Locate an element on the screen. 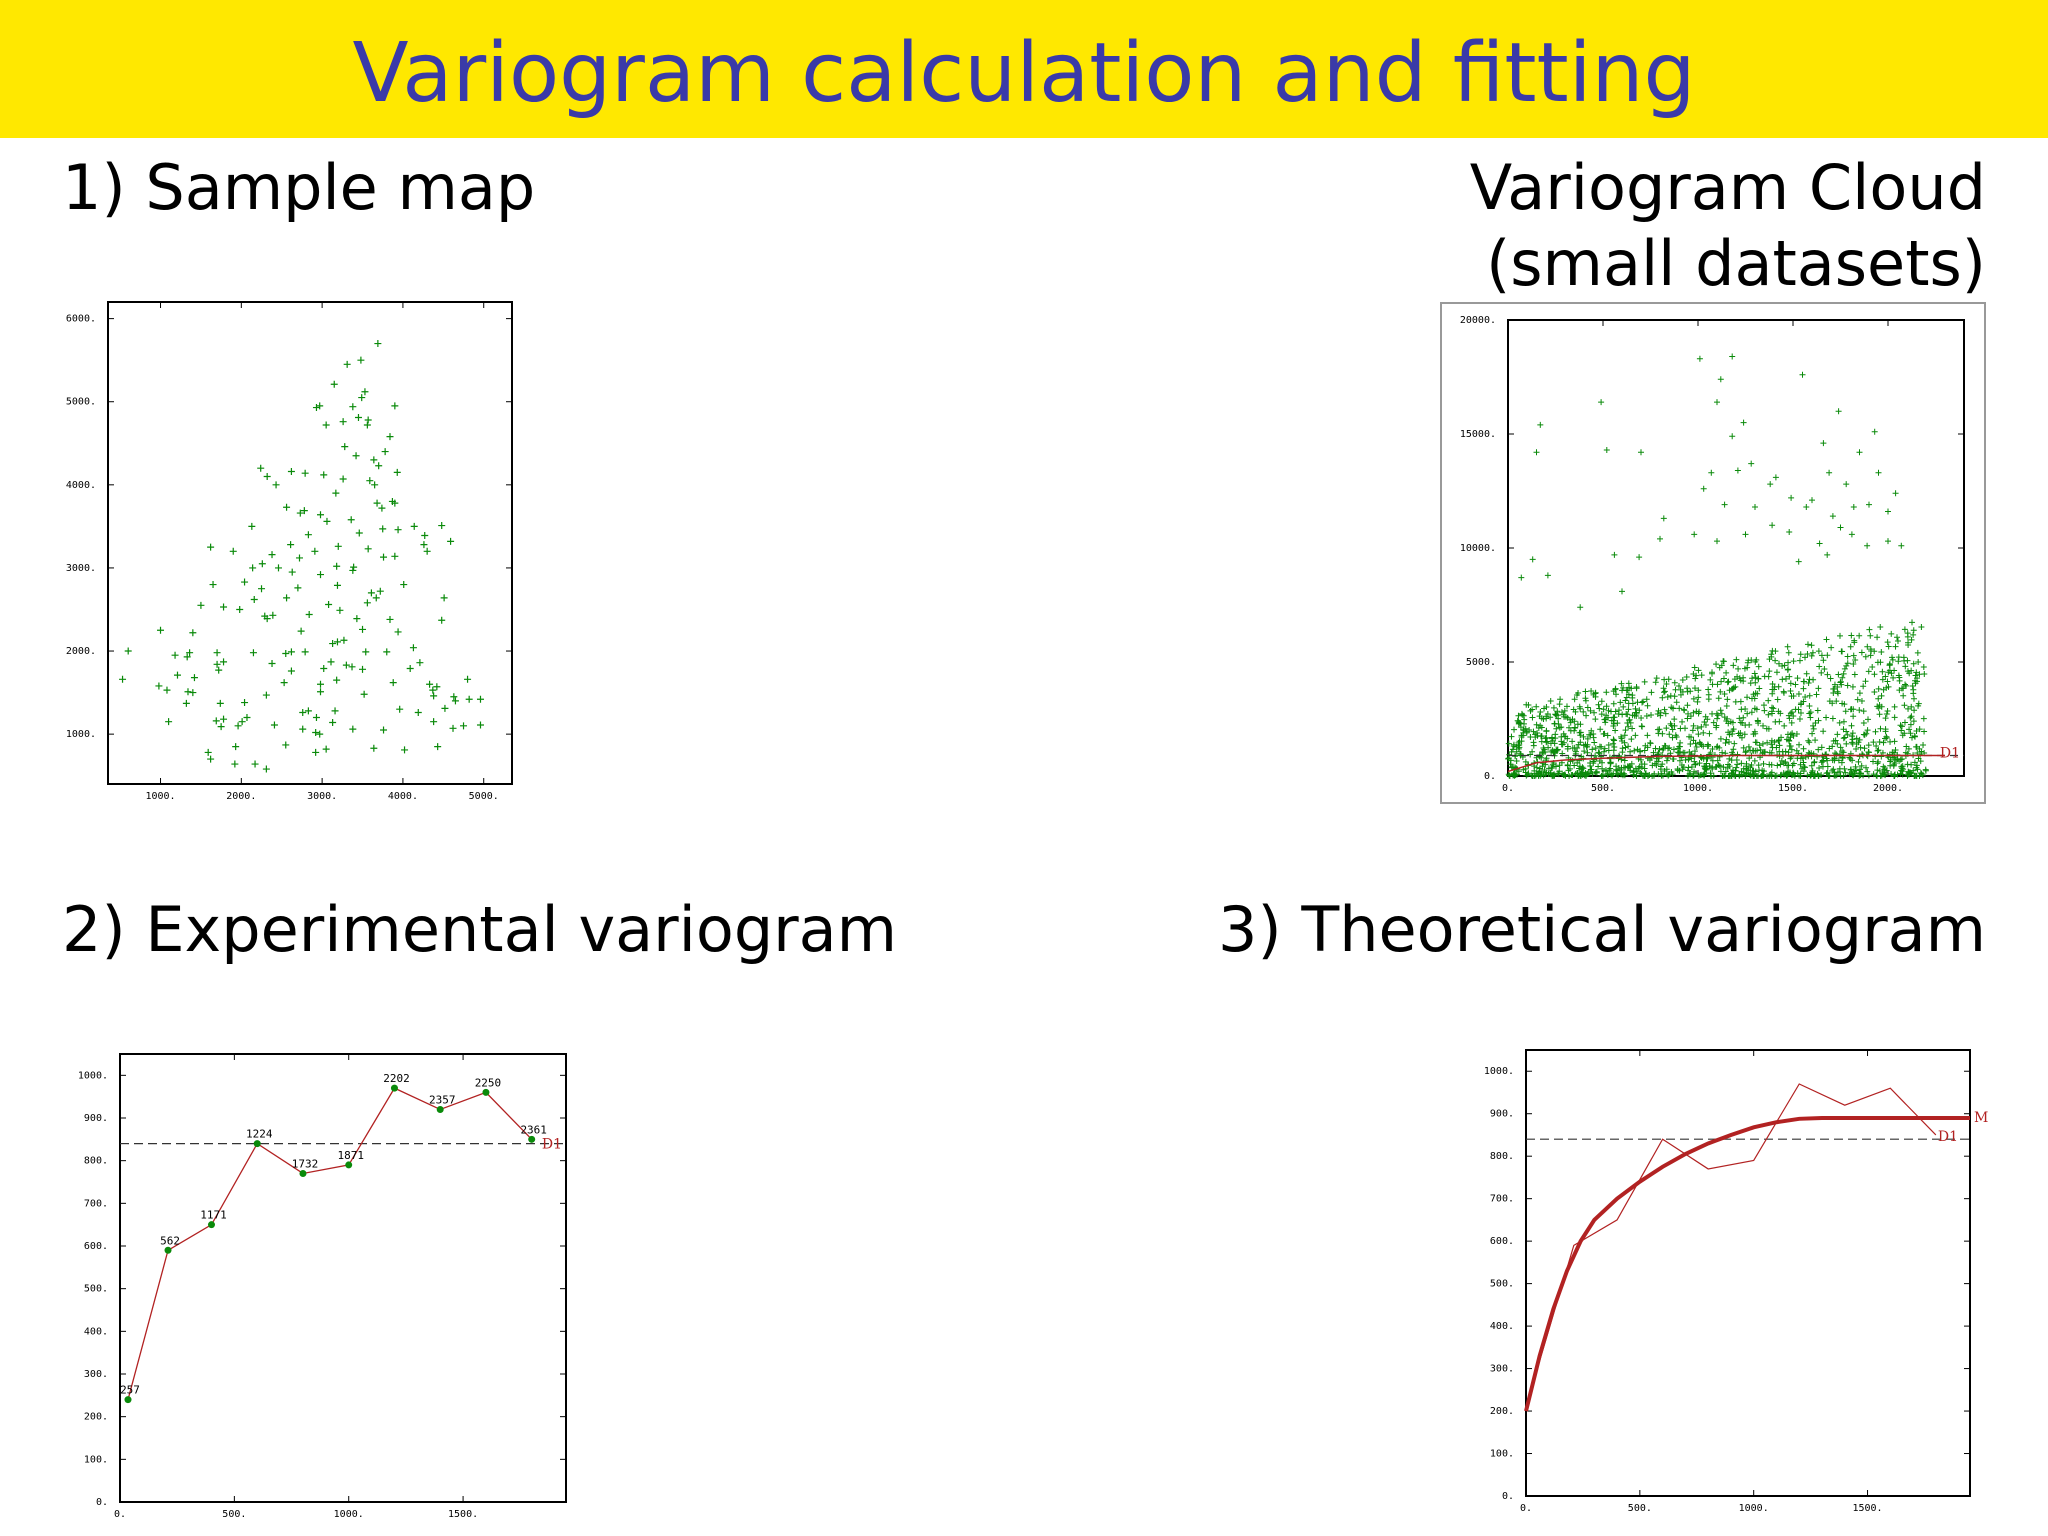  y-tick-label: 3000. is located at coordinates (81, 568).